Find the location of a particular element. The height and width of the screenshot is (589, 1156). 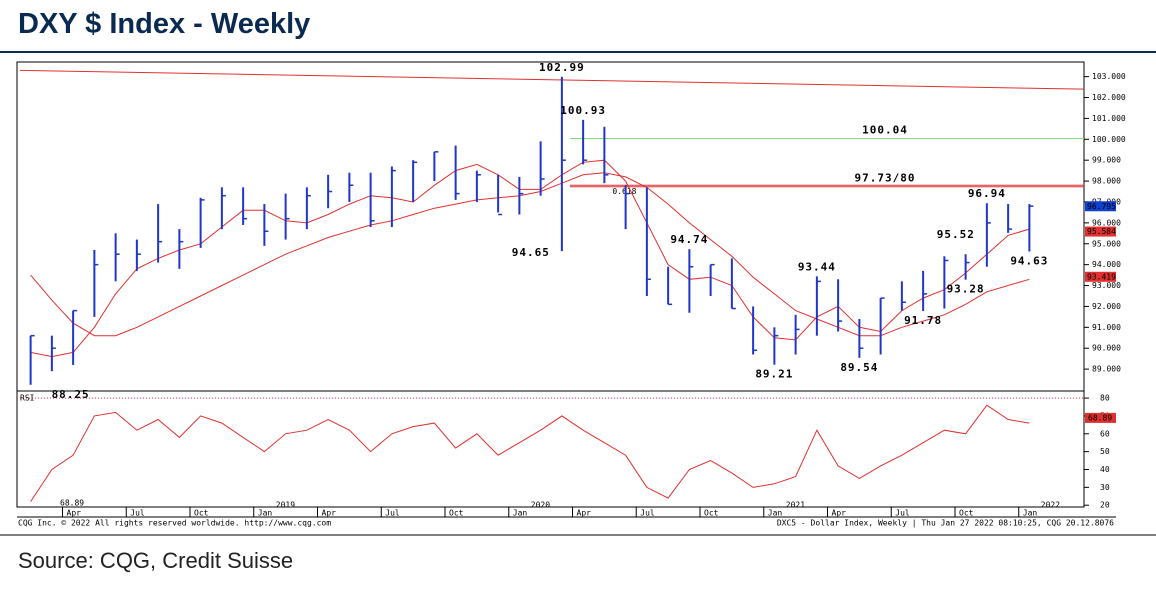

price-annotation: 94.74 is located at coordinates (689, 239).